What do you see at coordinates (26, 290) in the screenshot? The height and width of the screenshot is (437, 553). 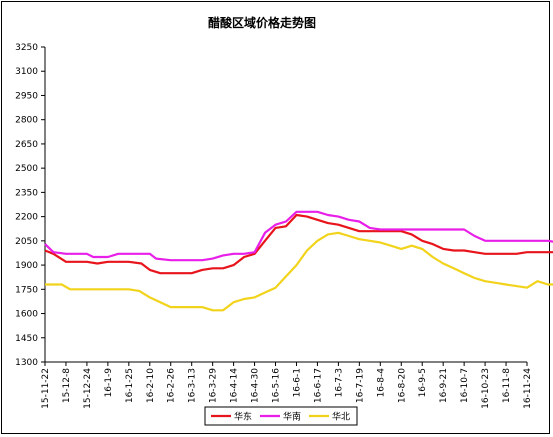 I see `y-tick-label: 1750` at bounding box center [26, 290].